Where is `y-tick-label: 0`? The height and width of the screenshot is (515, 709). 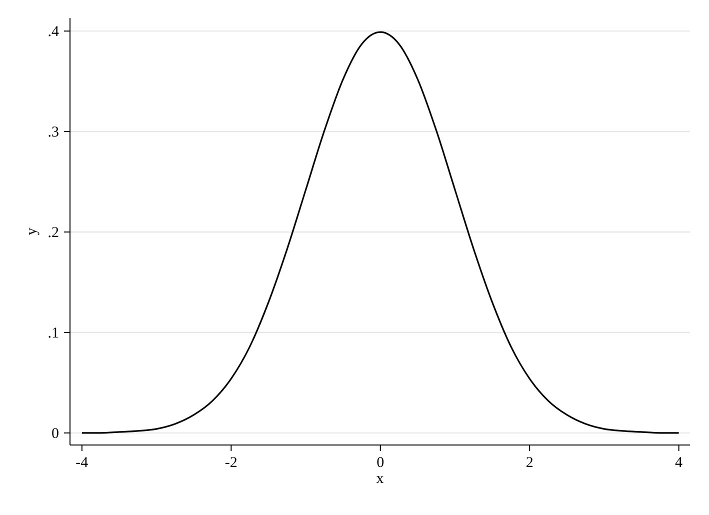 y-tick-label: 0 is located at coordinates (55, 434).